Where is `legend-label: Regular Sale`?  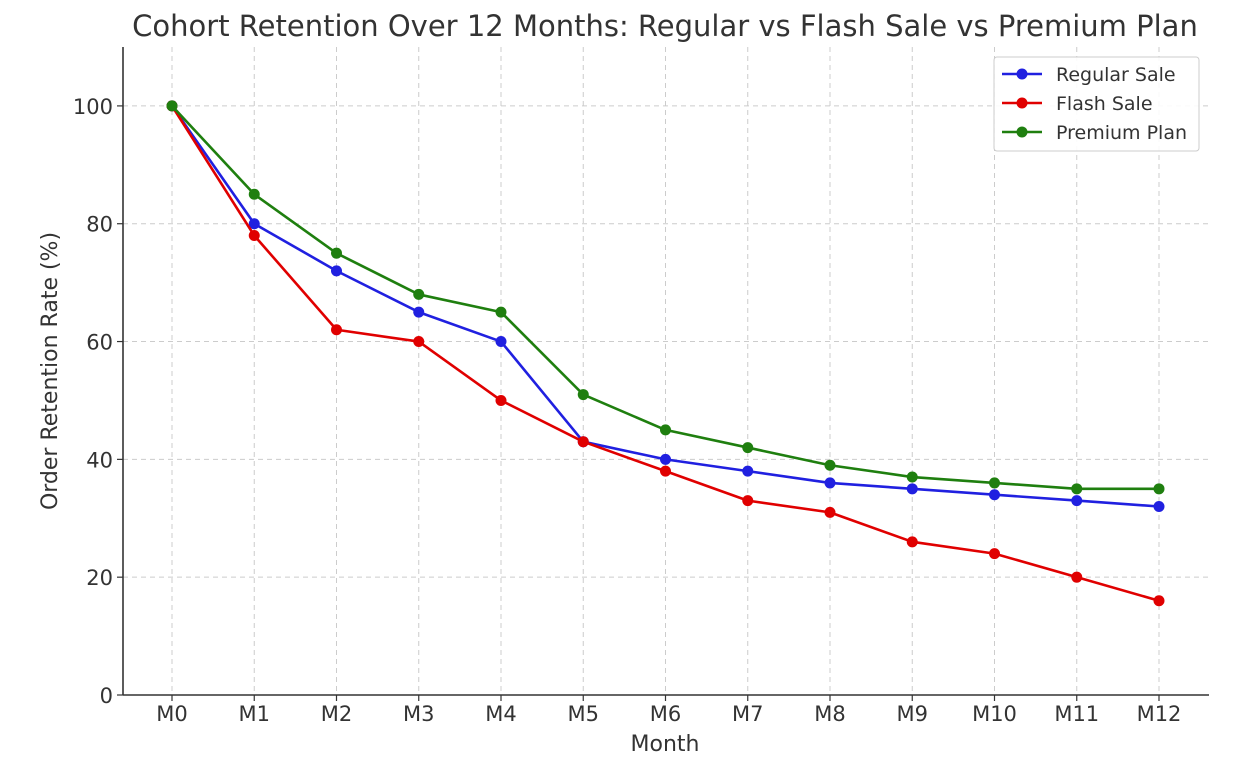
legend-label: Regular Sale is located at coordinates (1116, 75).